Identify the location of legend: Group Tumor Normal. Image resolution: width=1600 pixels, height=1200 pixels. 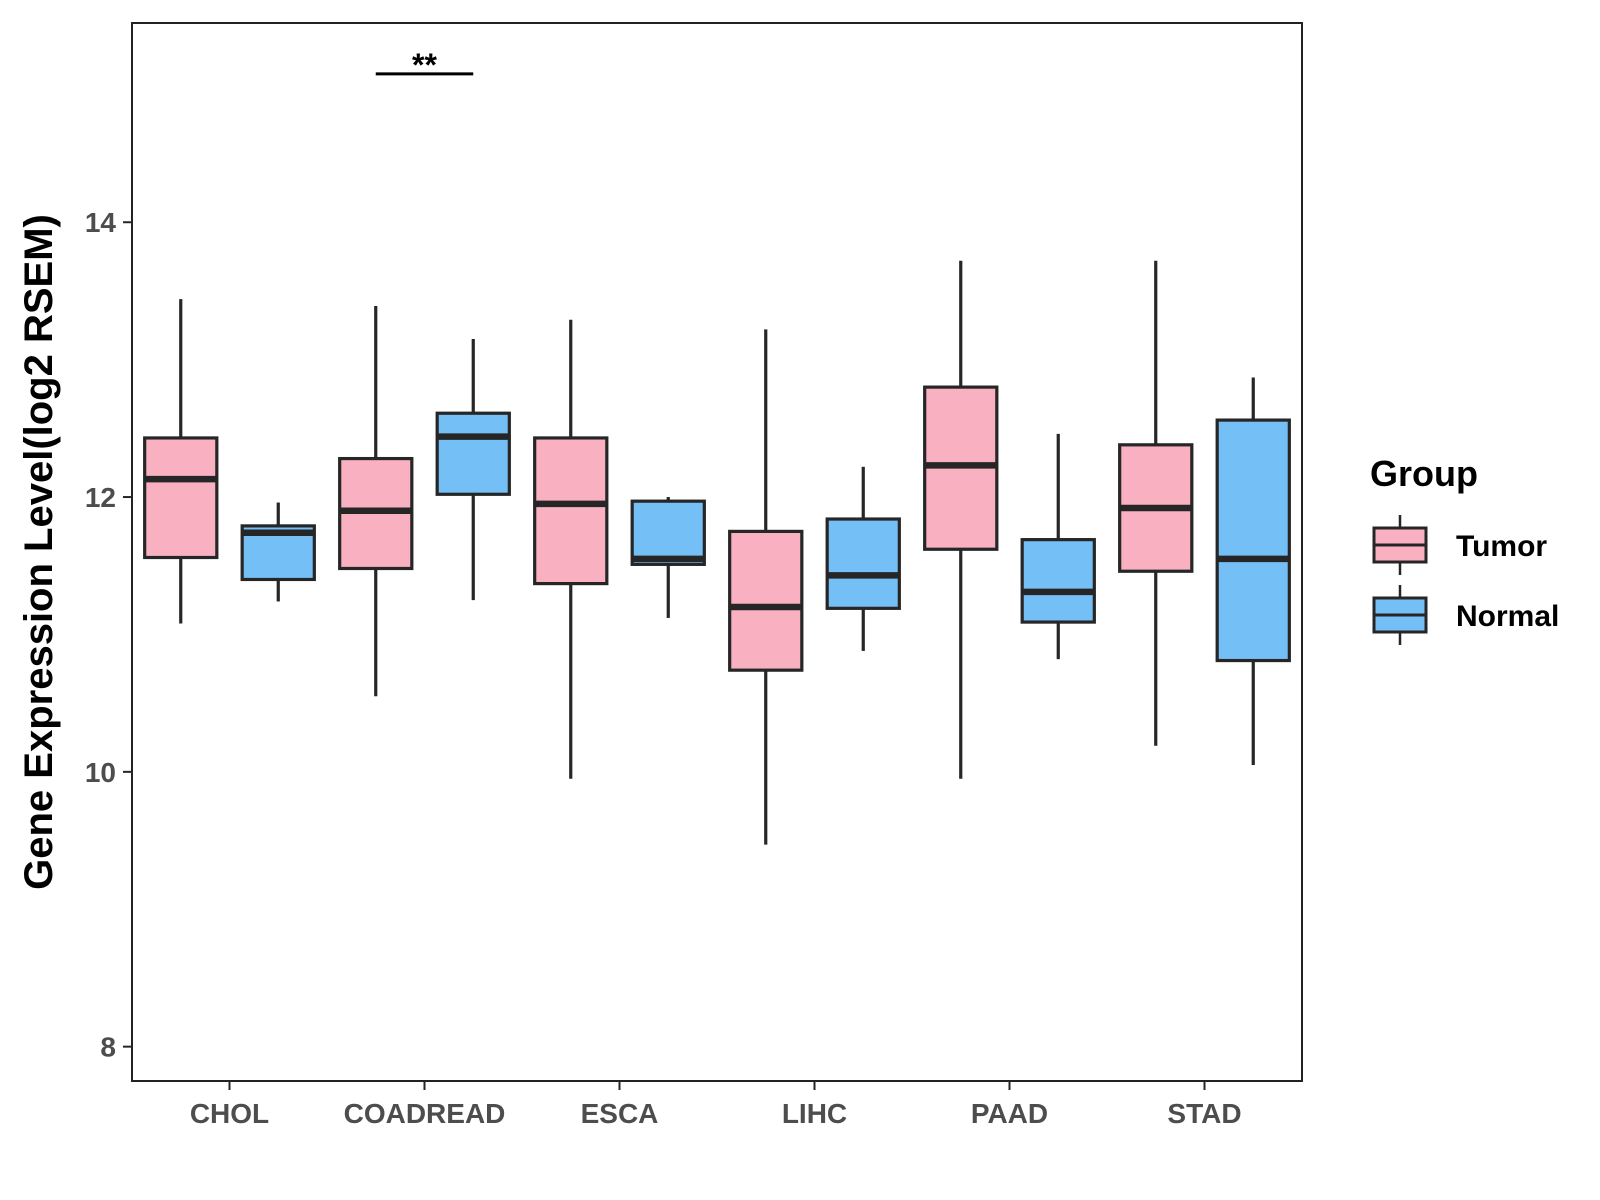
(1464, 549).